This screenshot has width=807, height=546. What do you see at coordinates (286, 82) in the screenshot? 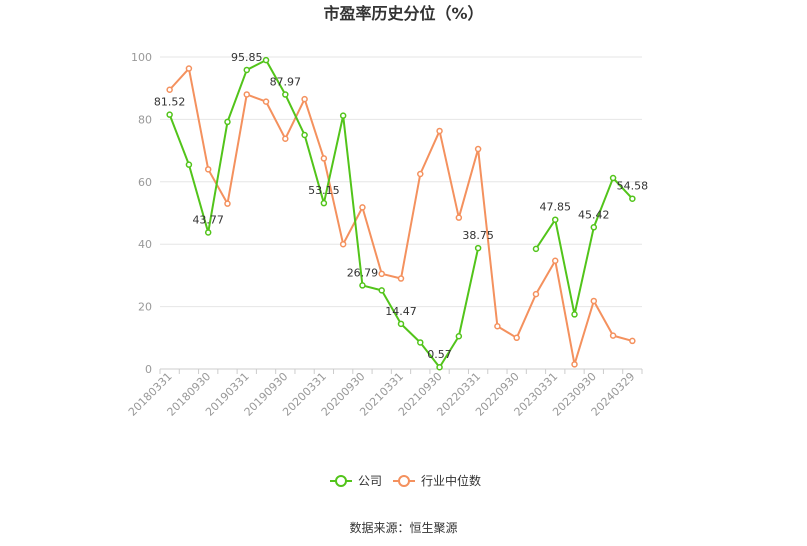
I see `data-label: 87.97` at bounding box center [286, 82].